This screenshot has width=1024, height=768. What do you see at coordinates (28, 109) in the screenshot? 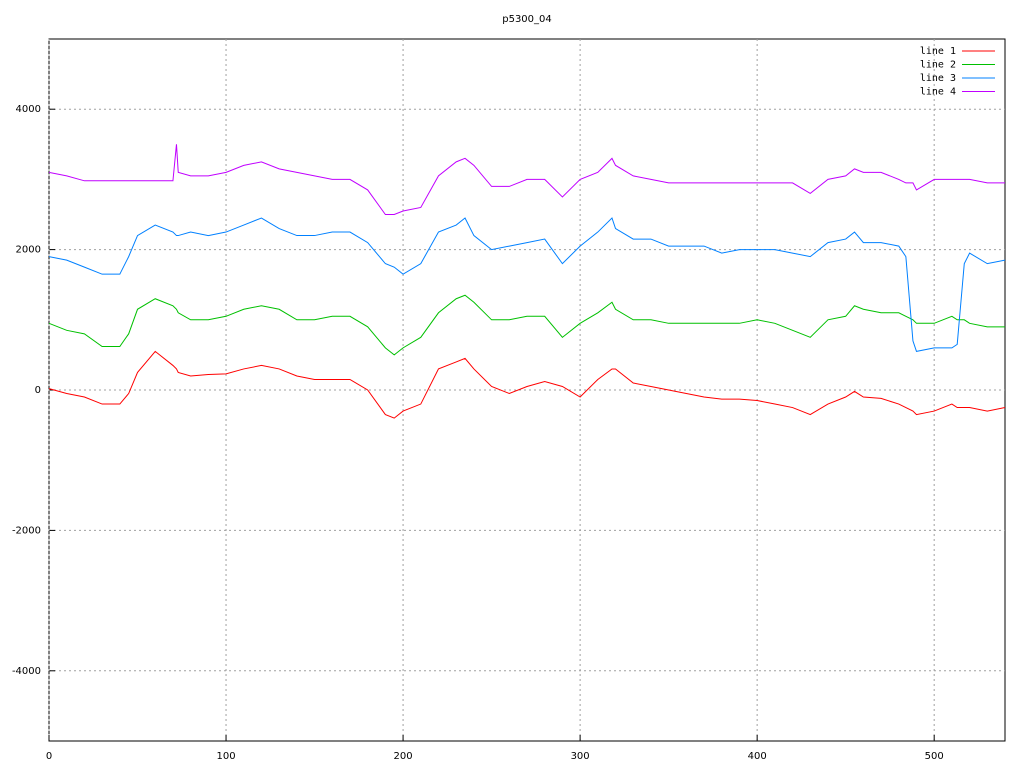
I see `y-tick-label: 4000` at bounding box center [28, 109].